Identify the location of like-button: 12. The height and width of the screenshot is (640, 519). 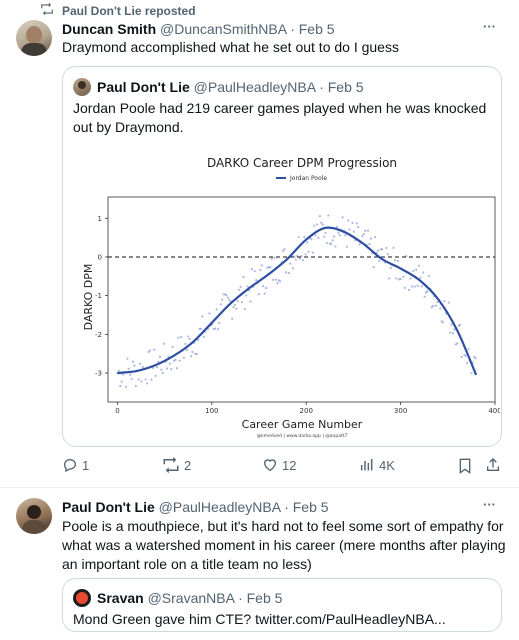
(279, 465).